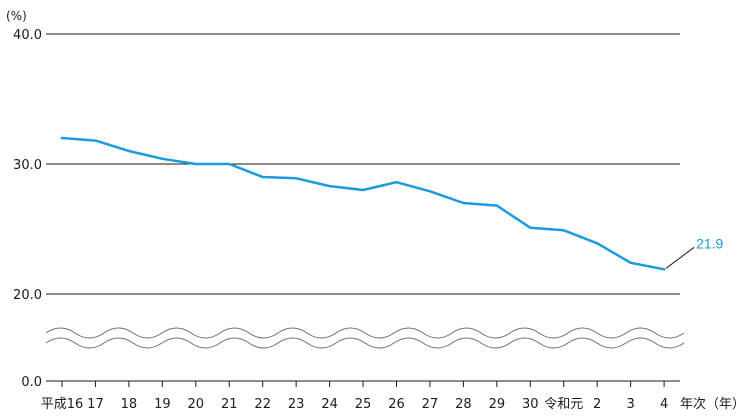  Describe the element at coordinates (62, 404) in the screenshot. I see `x-tick-label: 平成16` at that location.